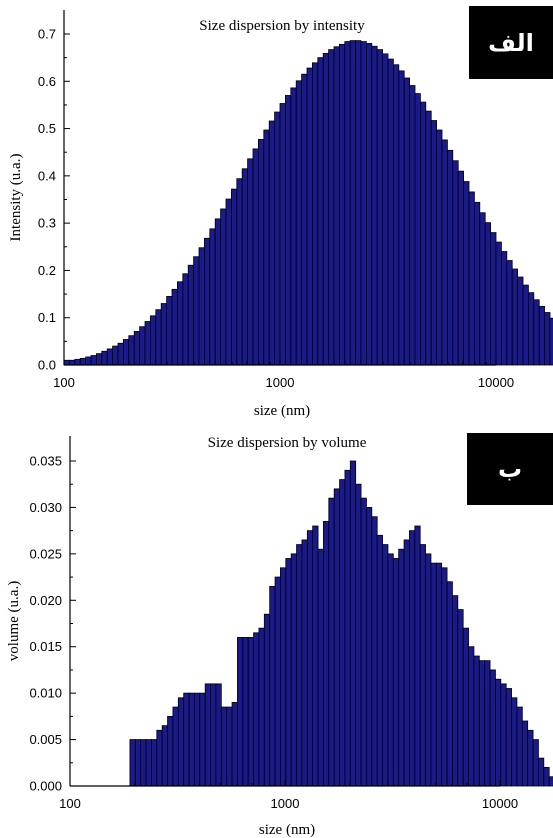 Image resolution: width=553 pixels, height=838 pixels. What do you see at coordinates (47, 34) in the screenshot?
I see `y-tick-label: 0.7` at bounding box center [47, 34].